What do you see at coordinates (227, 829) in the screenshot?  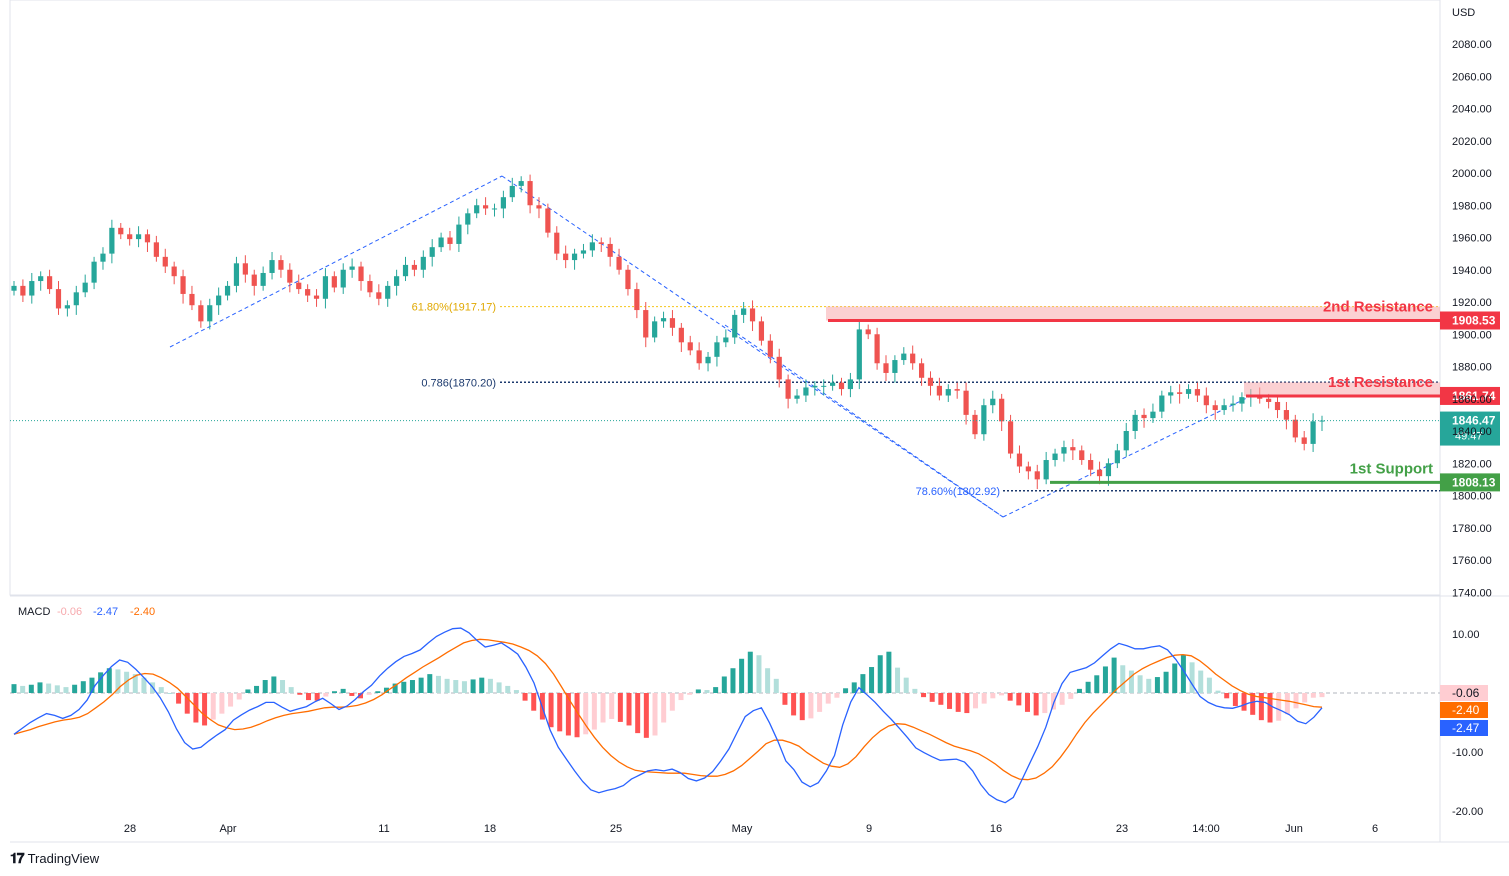 I see `time-tick-label: Apr` at bounding box center [227, 829].